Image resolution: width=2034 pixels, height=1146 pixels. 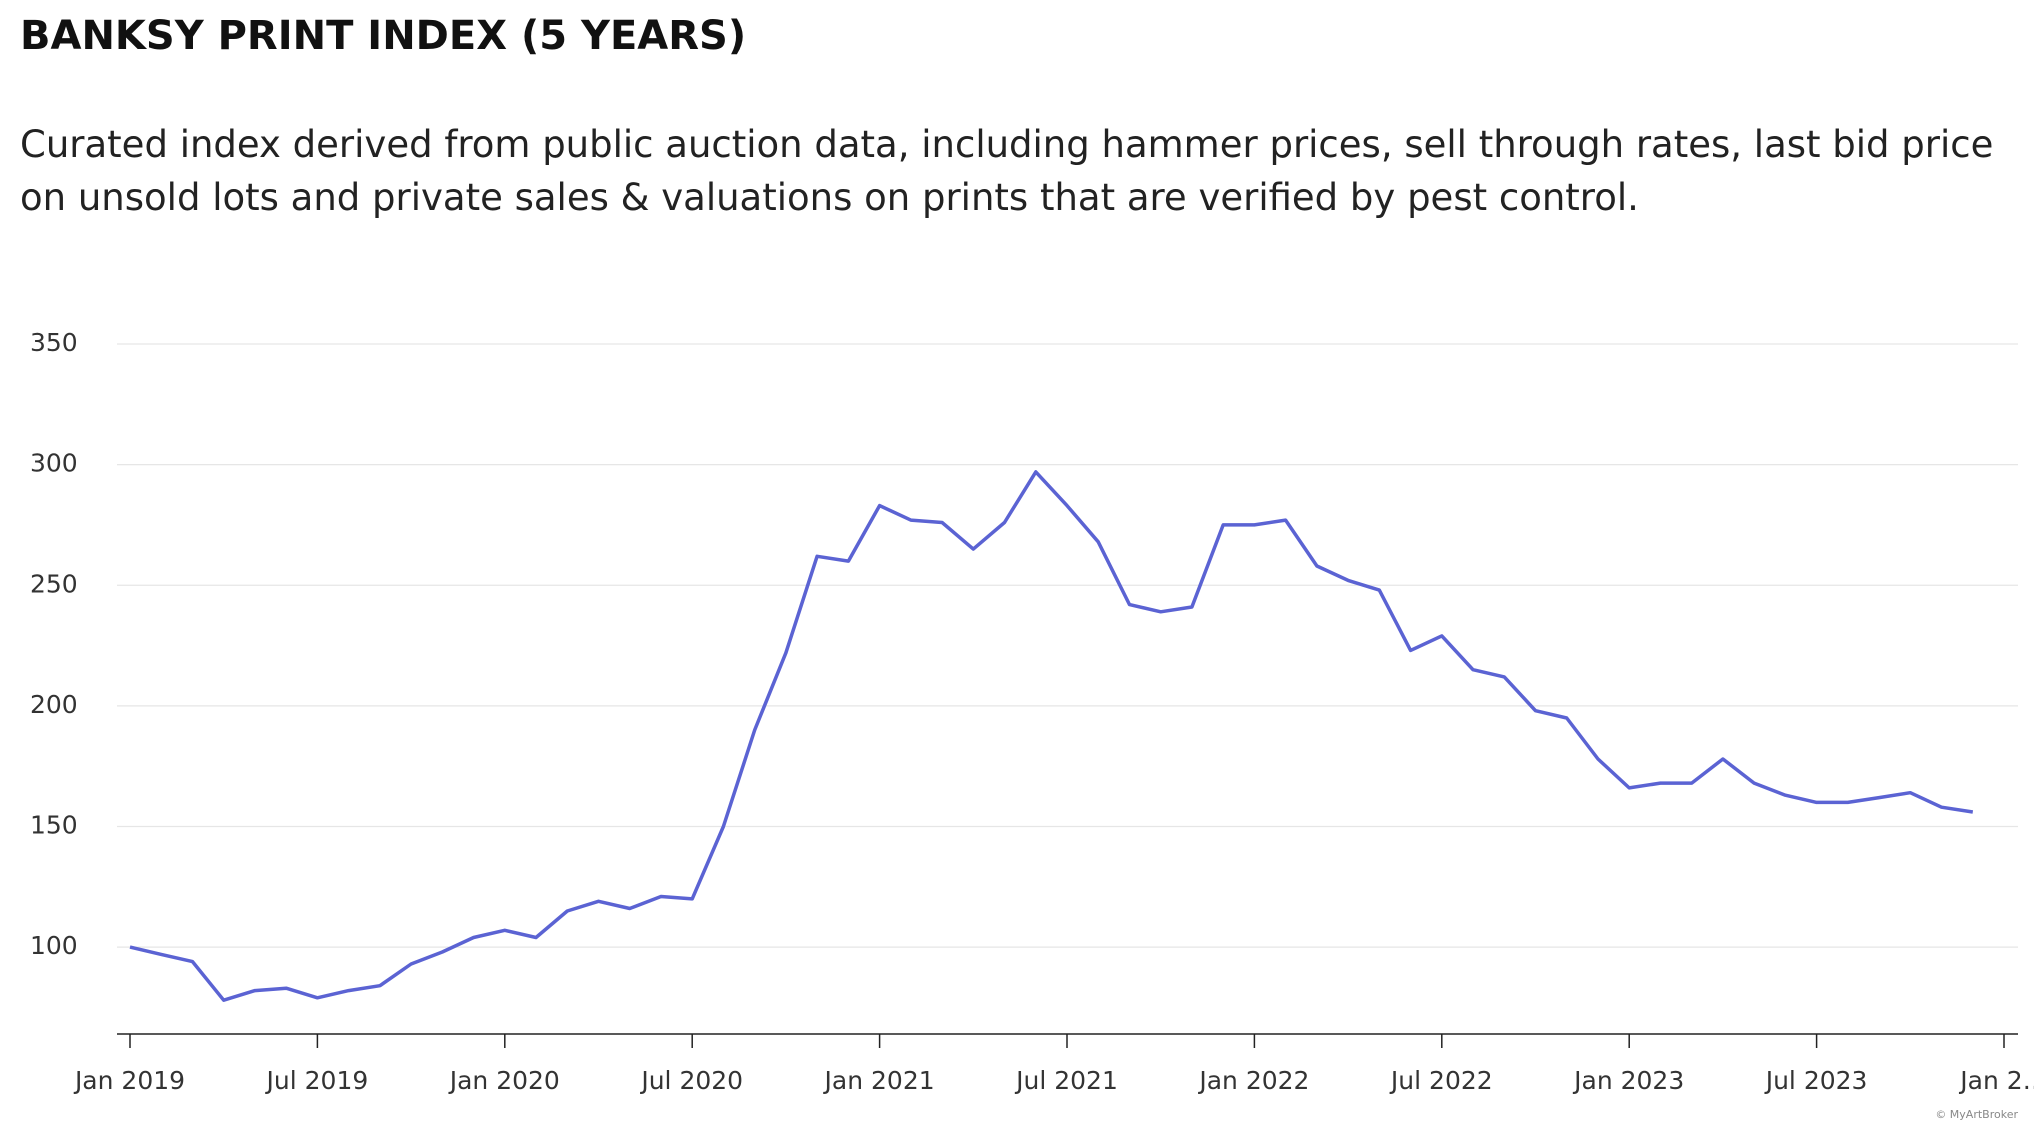 I want to click on x-tick-label: Jul 2023, so click(x=1816, y=1080).